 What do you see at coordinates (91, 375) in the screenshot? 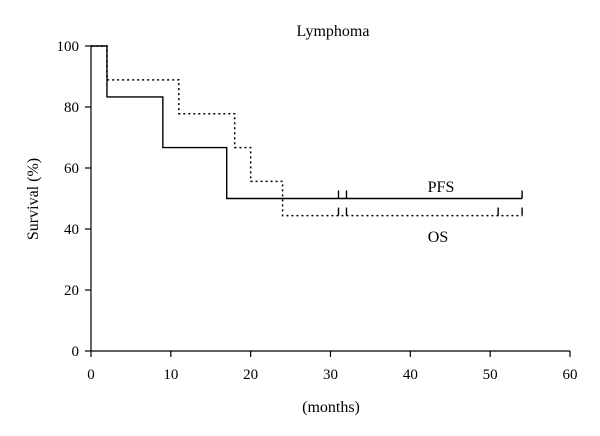
I see `x-tick-label: 0` at bounding box center [91, 375].